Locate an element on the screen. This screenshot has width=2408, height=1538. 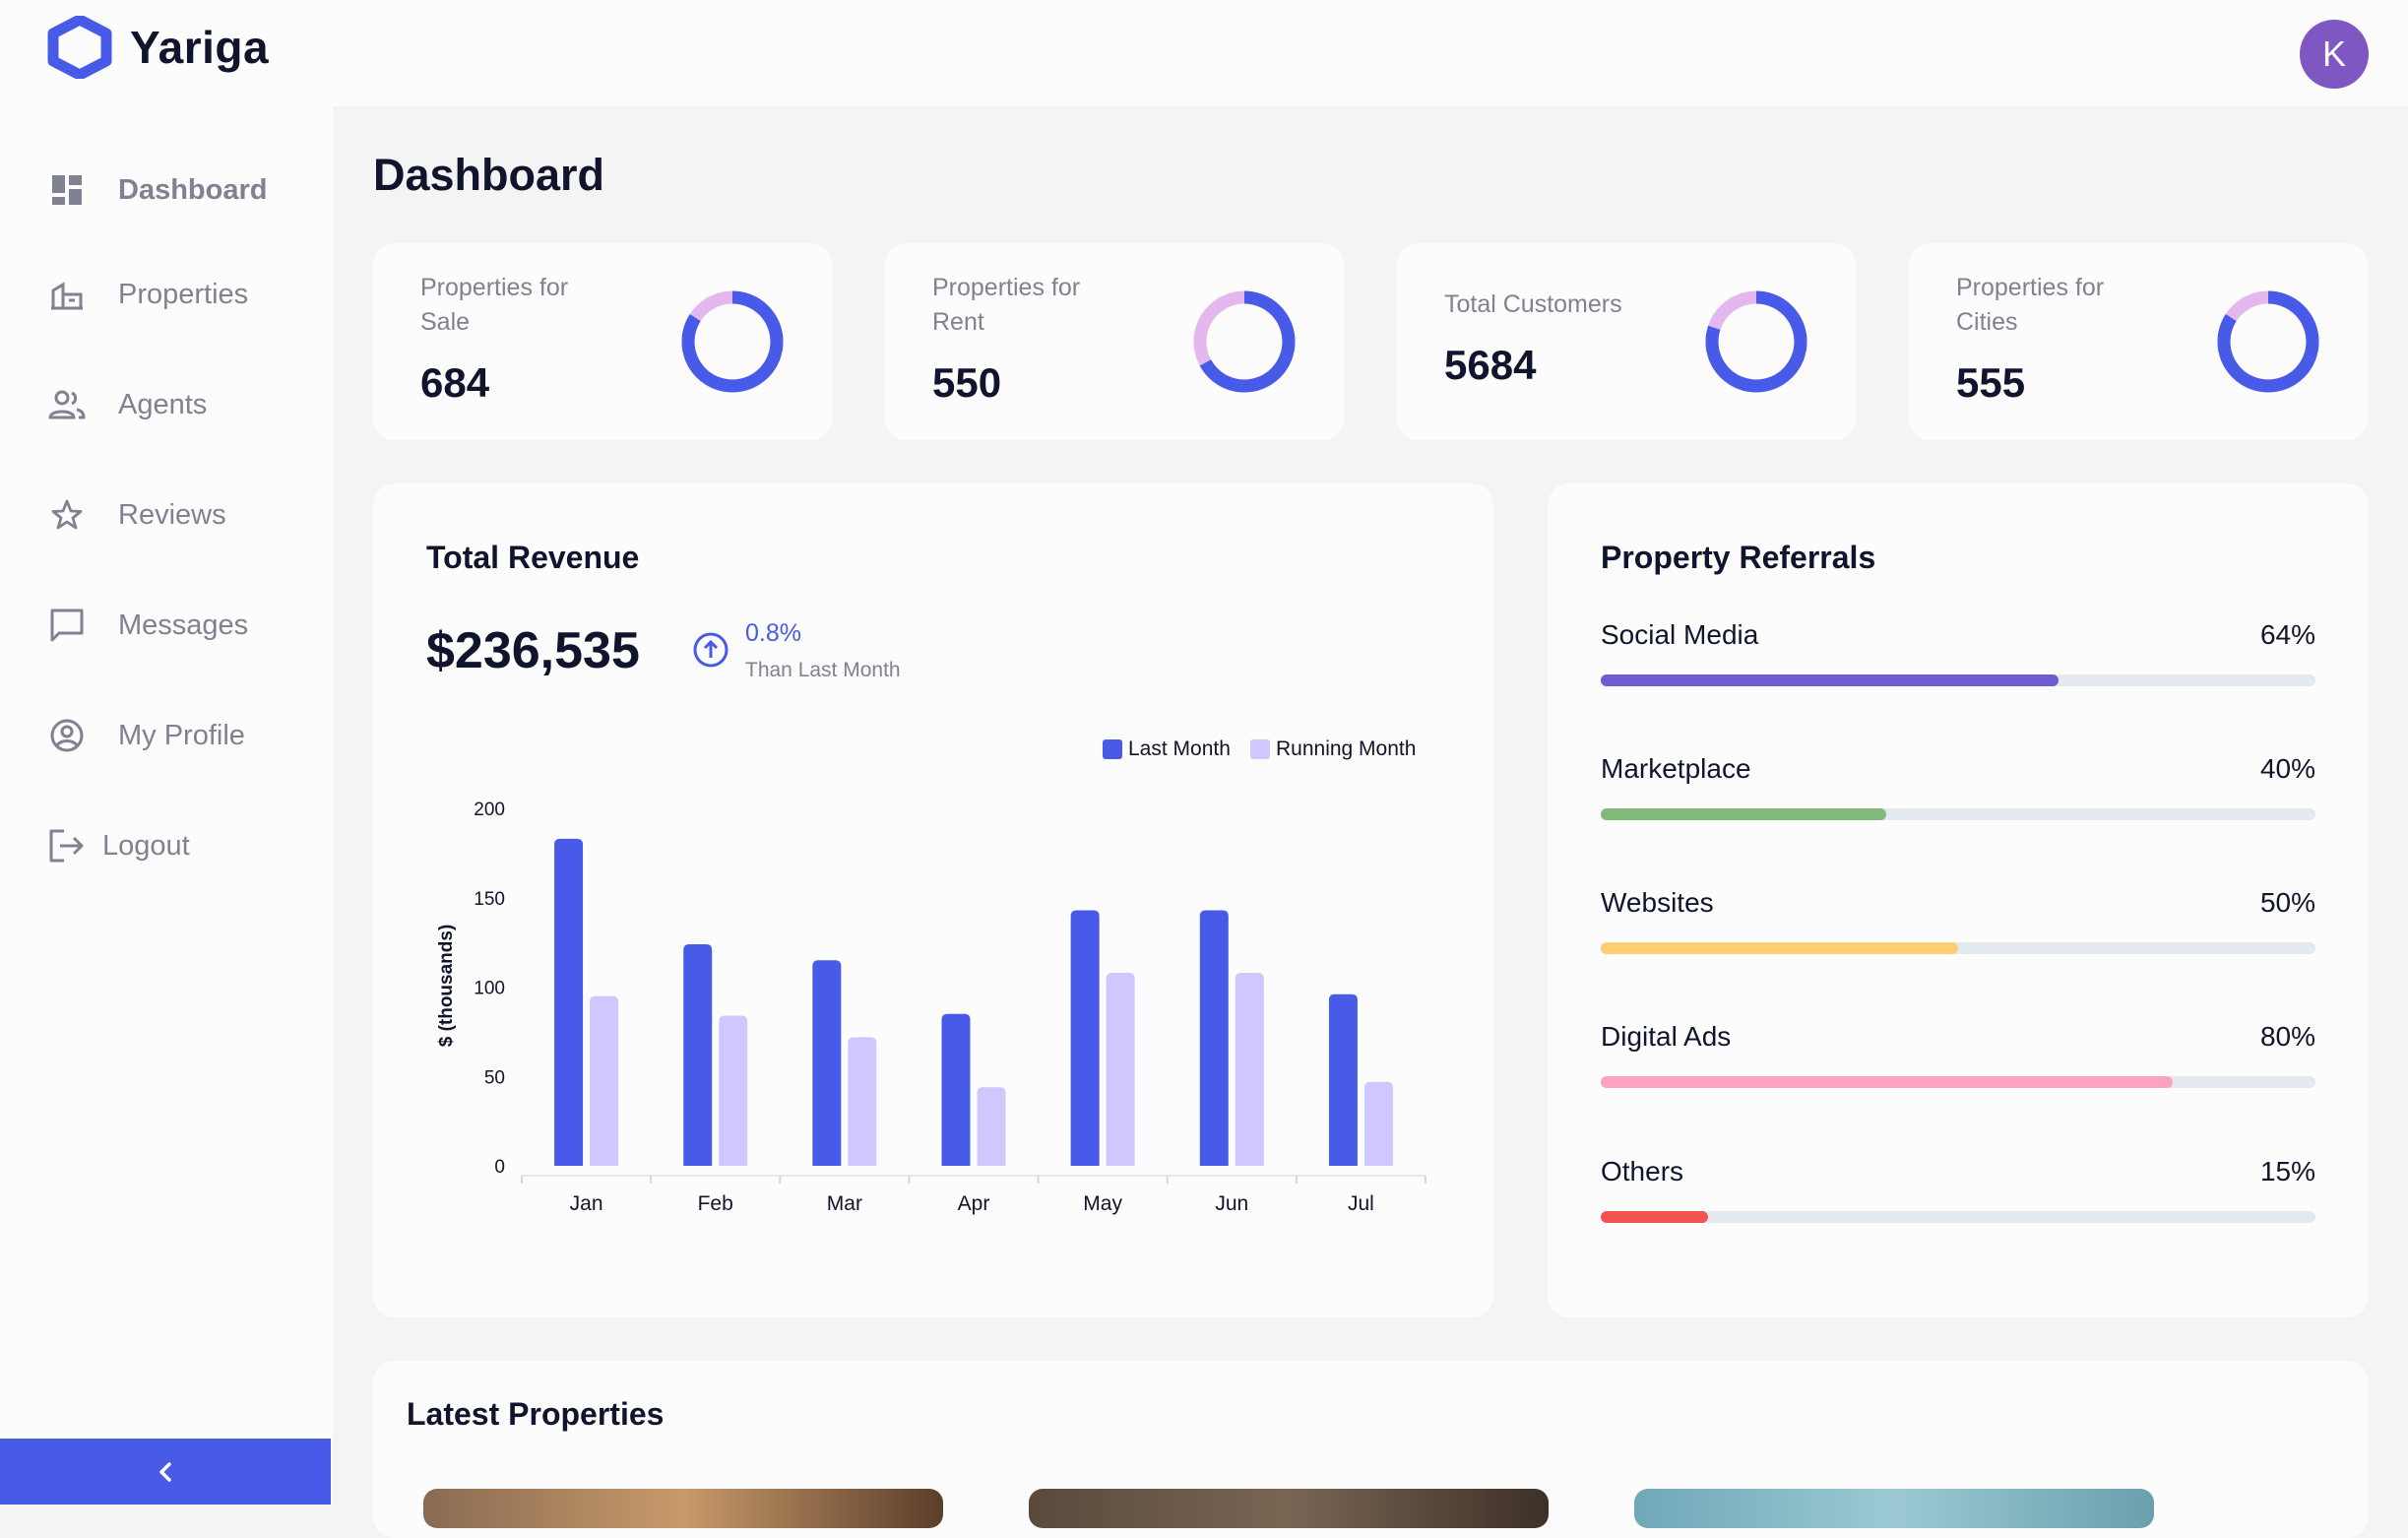
y-tick-label: 0 is located at coordinates (499, 1167).